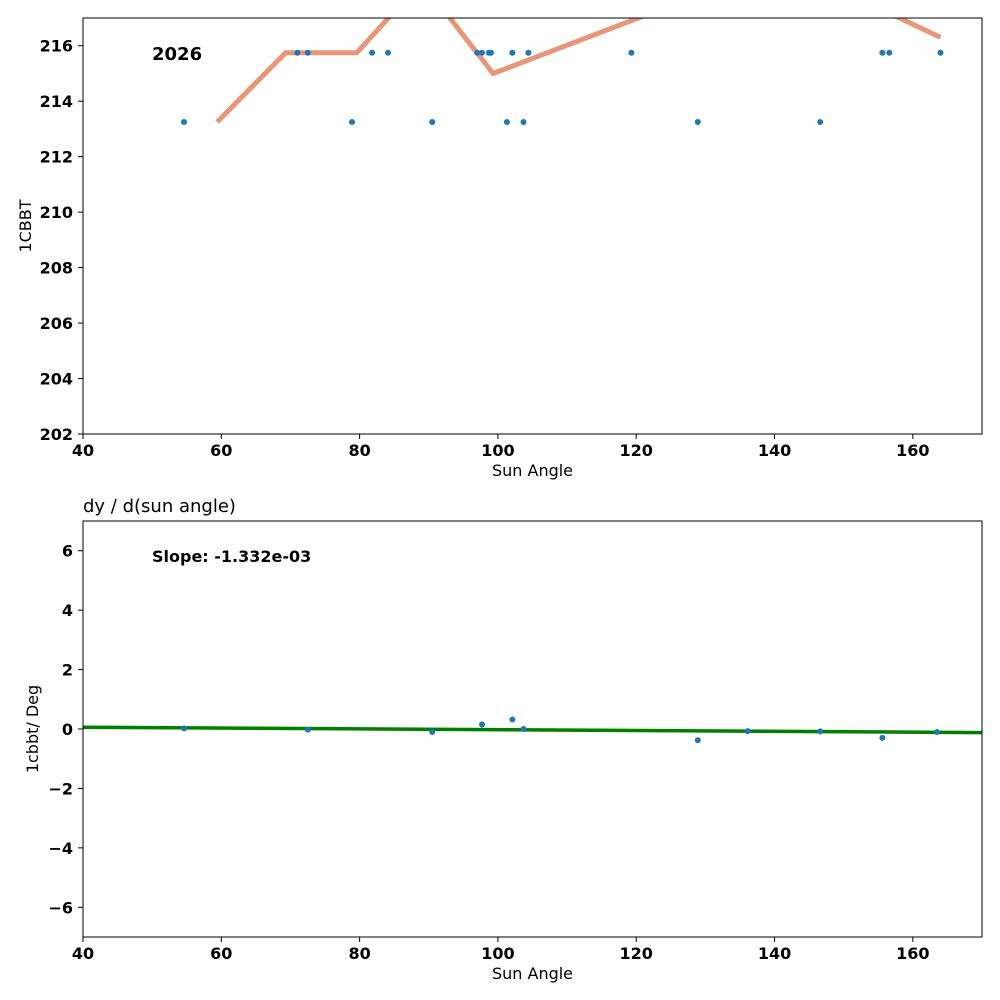  Describe the element at coordinates (159, 506) in the screenshot. I see `bottom-plot-title: dy / d(sun angle)` at that location.